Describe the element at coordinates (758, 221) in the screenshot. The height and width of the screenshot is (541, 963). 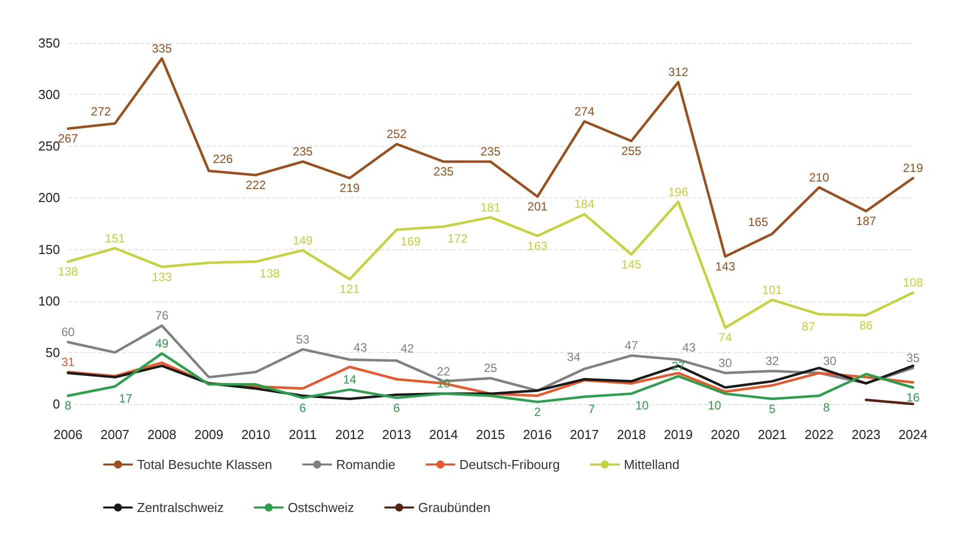
I see `data-label: 165` at that location.